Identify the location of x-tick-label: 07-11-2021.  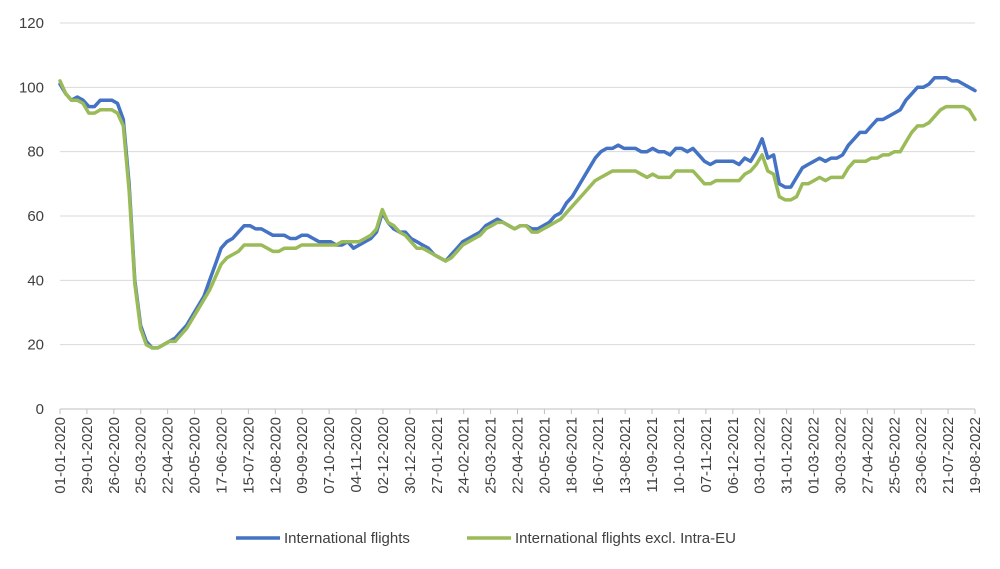
(706, 455).